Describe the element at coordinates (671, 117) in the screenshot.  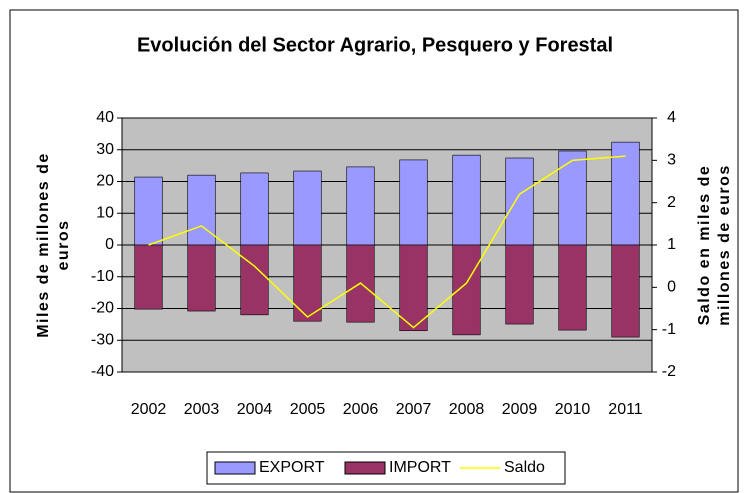
I see `y2-tick-label: 4` at that location.